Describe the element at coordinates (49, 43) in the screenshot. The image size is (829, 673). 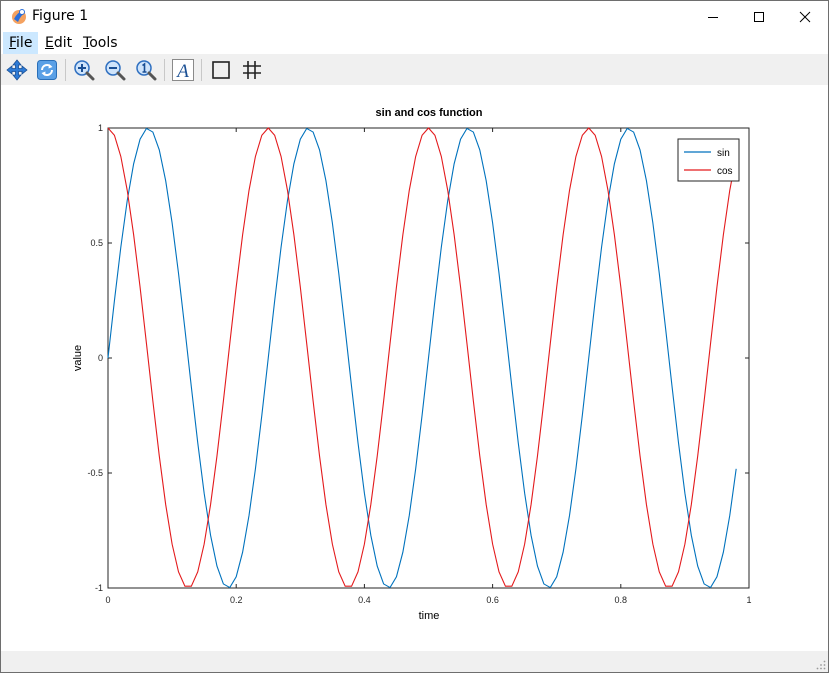
I see `menu-edit-mnemonic: E` at that location.